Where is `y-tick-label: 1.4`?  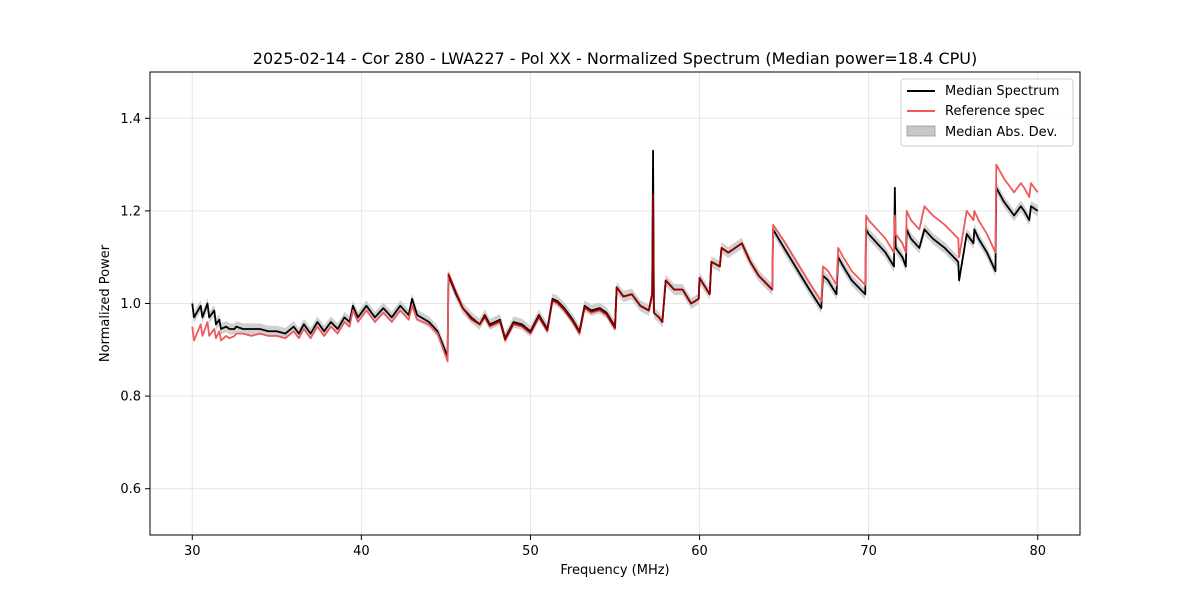
y-tick-label: 1.4 is located at coordinates (130, 119).